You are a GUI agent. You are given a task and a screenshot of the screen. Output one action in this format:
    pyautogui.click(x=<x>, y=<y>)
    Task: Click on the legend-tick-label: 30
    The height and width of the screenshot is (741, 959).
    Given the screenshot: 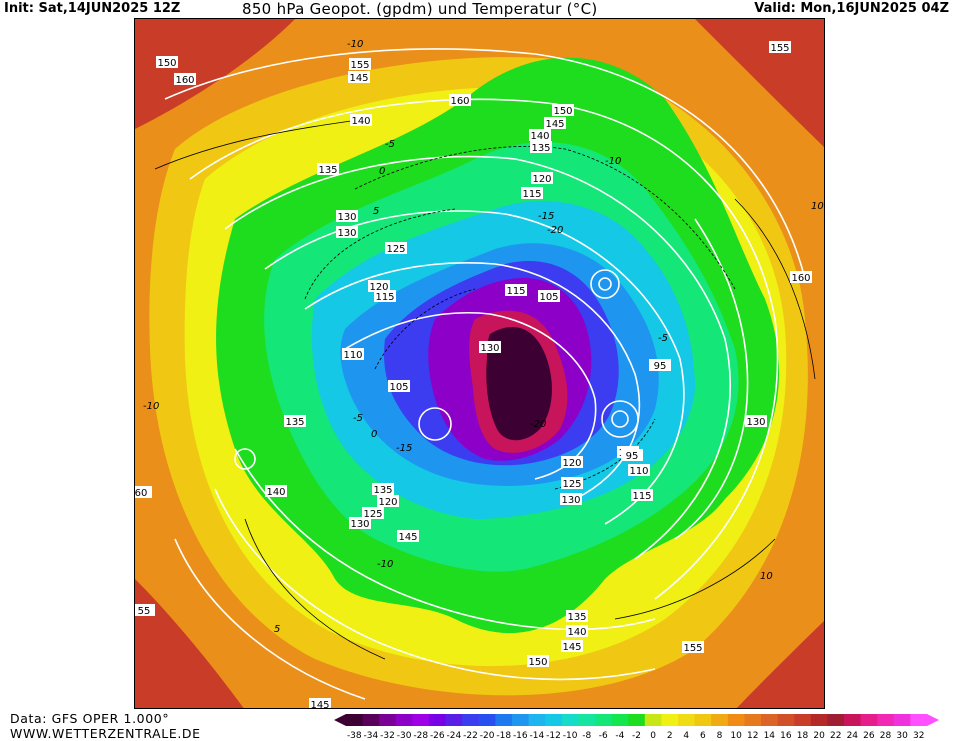 What is the action you would take?
    pyautogui.click(x=902, y=736)
    